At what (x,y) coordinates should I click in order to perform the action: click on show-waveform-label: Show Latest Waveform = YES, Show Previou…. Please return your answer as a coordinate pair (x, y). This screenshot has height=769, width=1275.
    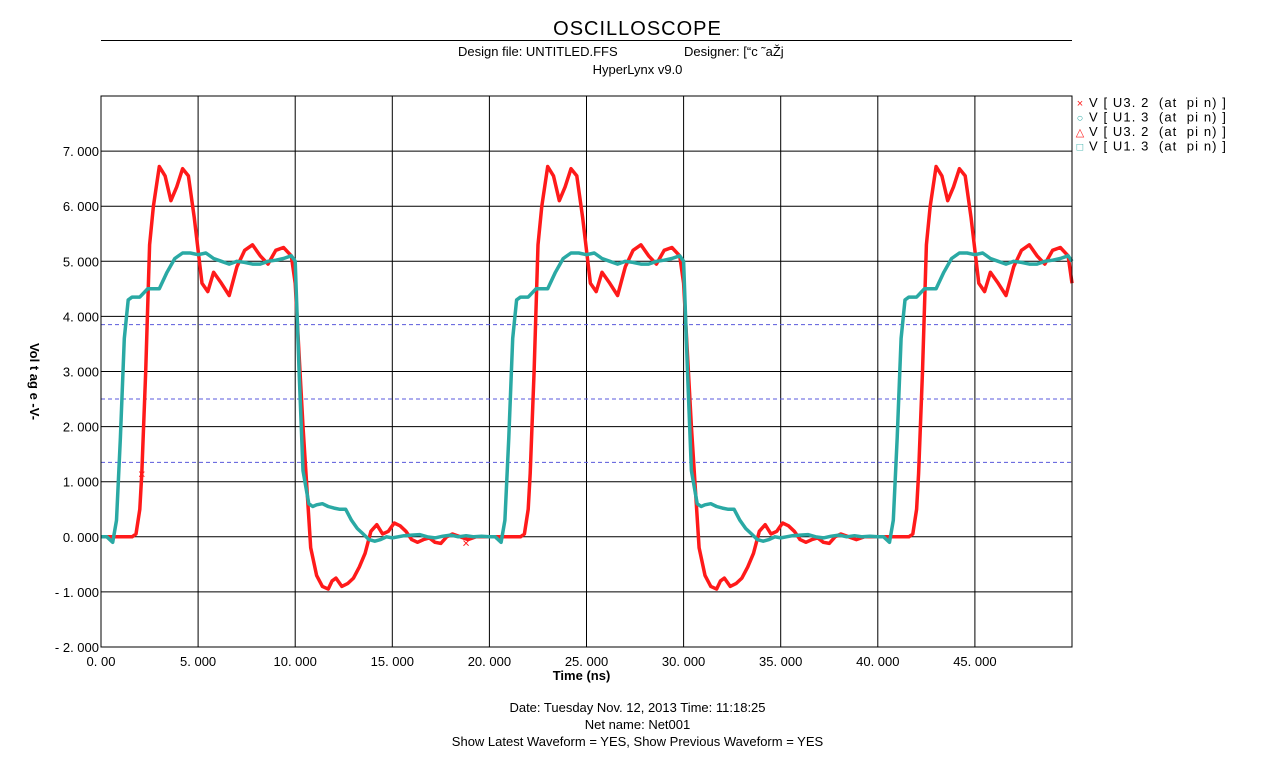
    Looking at the image, I should click on (637, 741).